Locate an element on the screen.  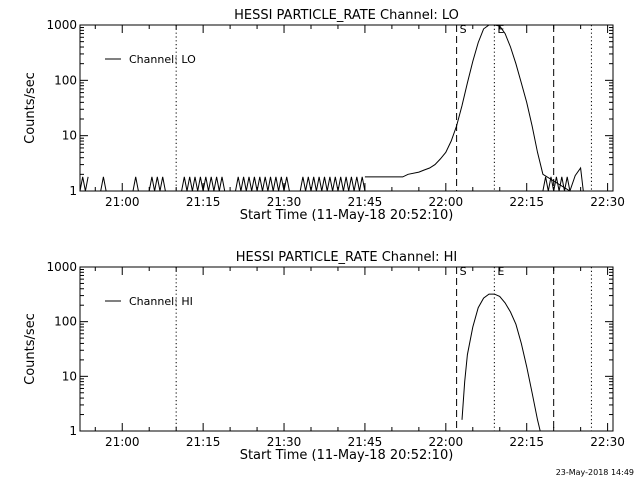
chart-title: HESSI PARTICLE_RATE Channel: LO is located at coordinates (346, 15).